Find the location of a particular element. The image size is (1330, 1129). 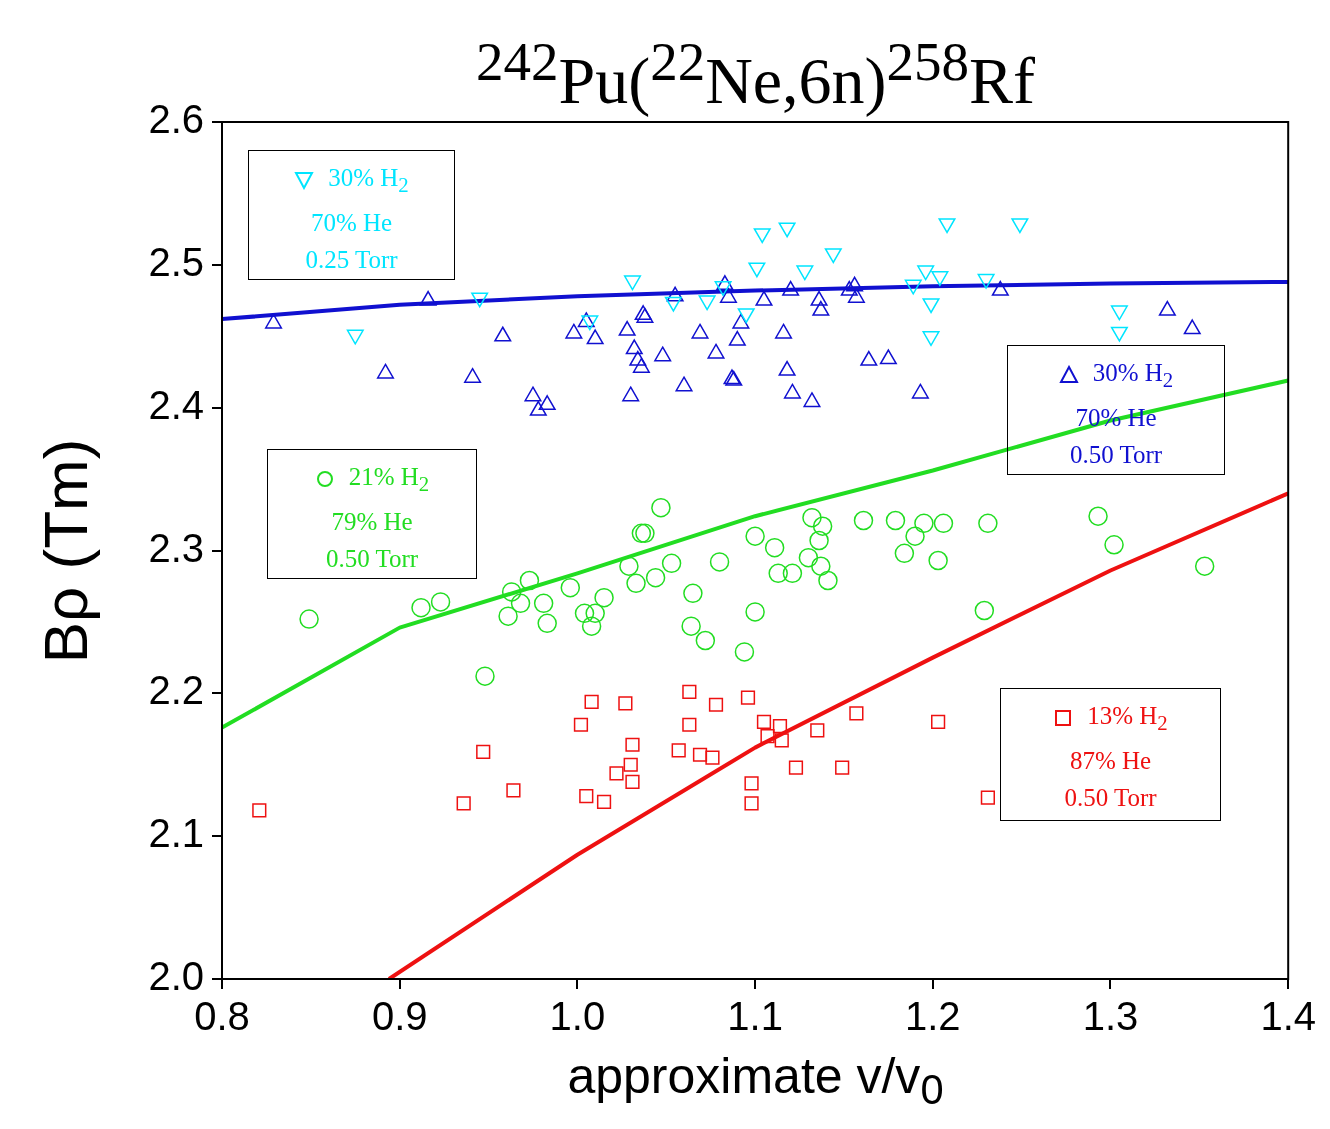

y-tick-label: 2.4 is located at coordinates (176, 404).